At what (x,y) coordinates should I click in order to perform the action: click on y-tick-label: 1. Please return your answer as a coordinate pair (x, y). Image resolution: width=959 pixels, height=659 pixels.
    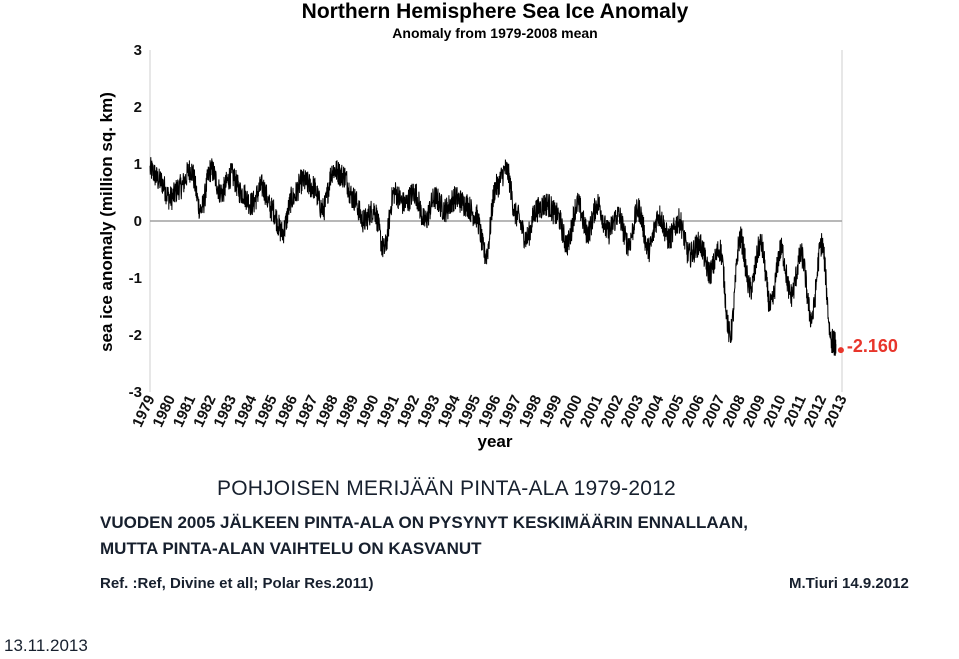
    Looking at the image, I should click on (138, 164).